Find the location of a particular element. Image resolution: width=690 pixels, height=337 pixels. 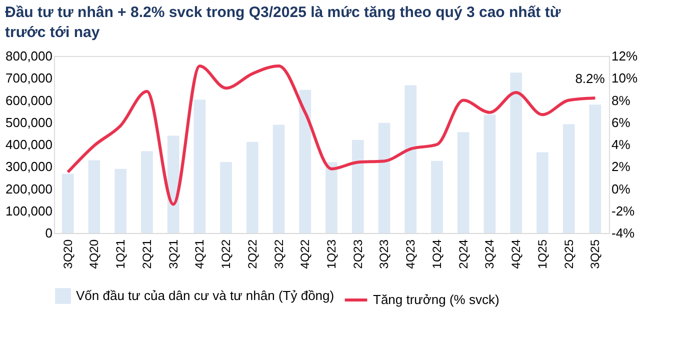

x-tick-label: 2Q23 is located at coordinates (357, 254).